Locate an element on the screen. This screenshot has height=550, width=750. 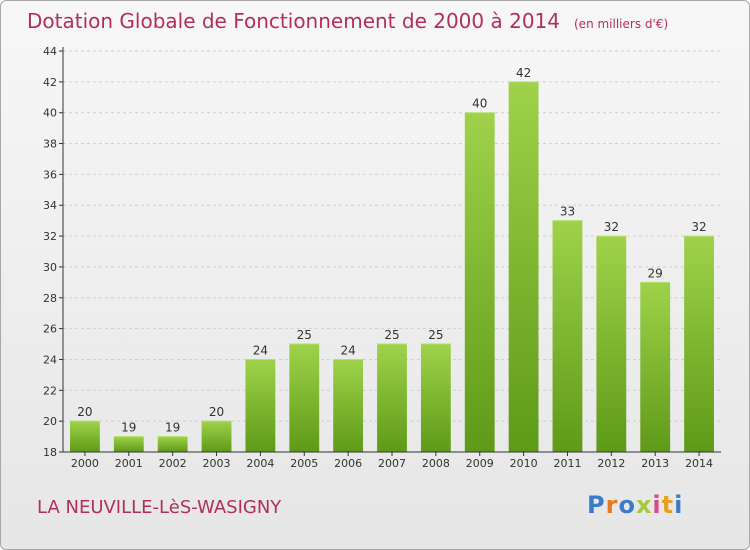
data-label: 29 is located at coordinates (655, 273).